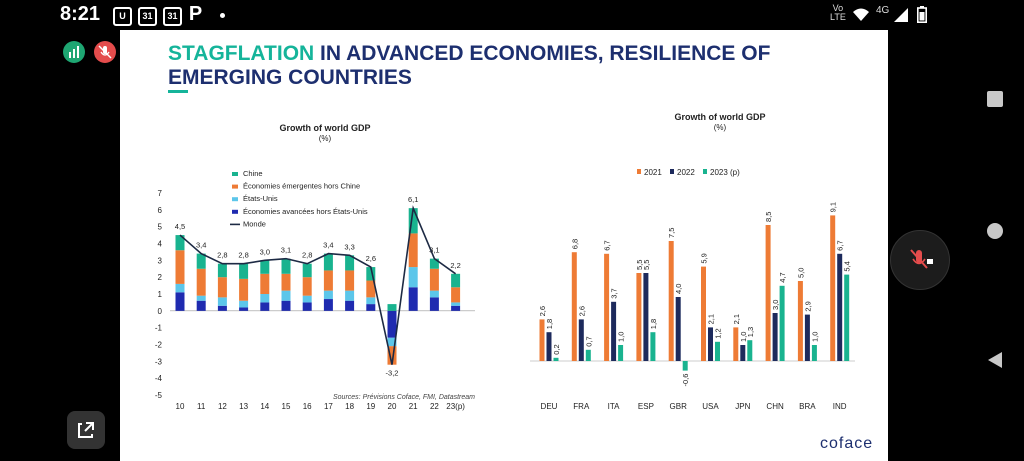 The width and height of the screenshot is (1024, 461). I want to click on legend-label: 2023 (p), so click(725, 172).